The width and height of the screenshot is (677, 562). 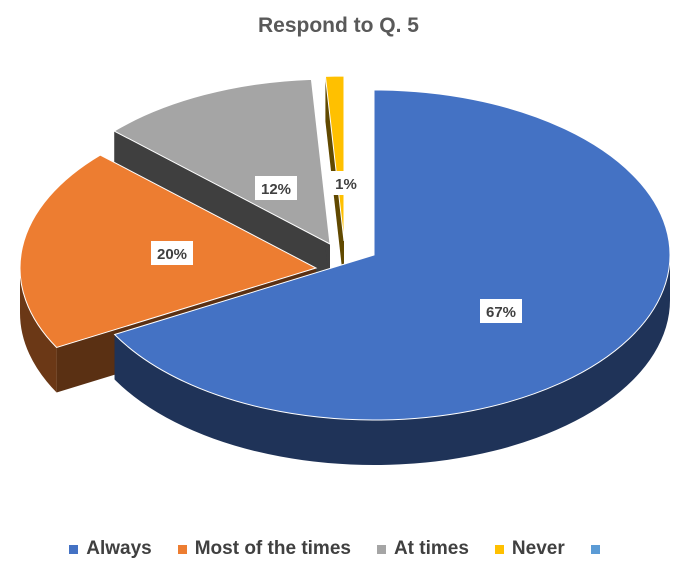 What do you see at coordinates (38, 330) in the screenshot?
I see `slice-most-of-the-times-rim` at bounding box center [38, 330].